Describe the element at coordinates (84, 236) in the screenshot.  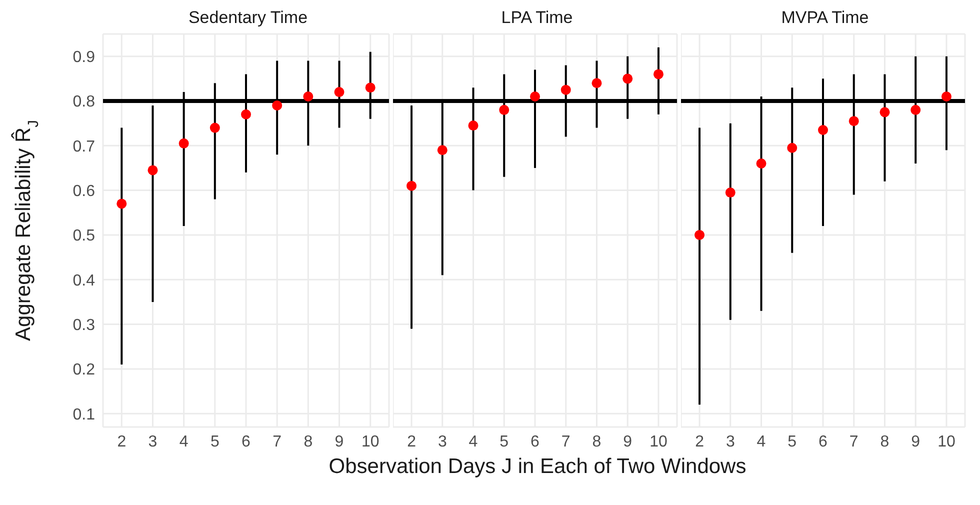
I see `y-tick-label: 0.5` at that location.